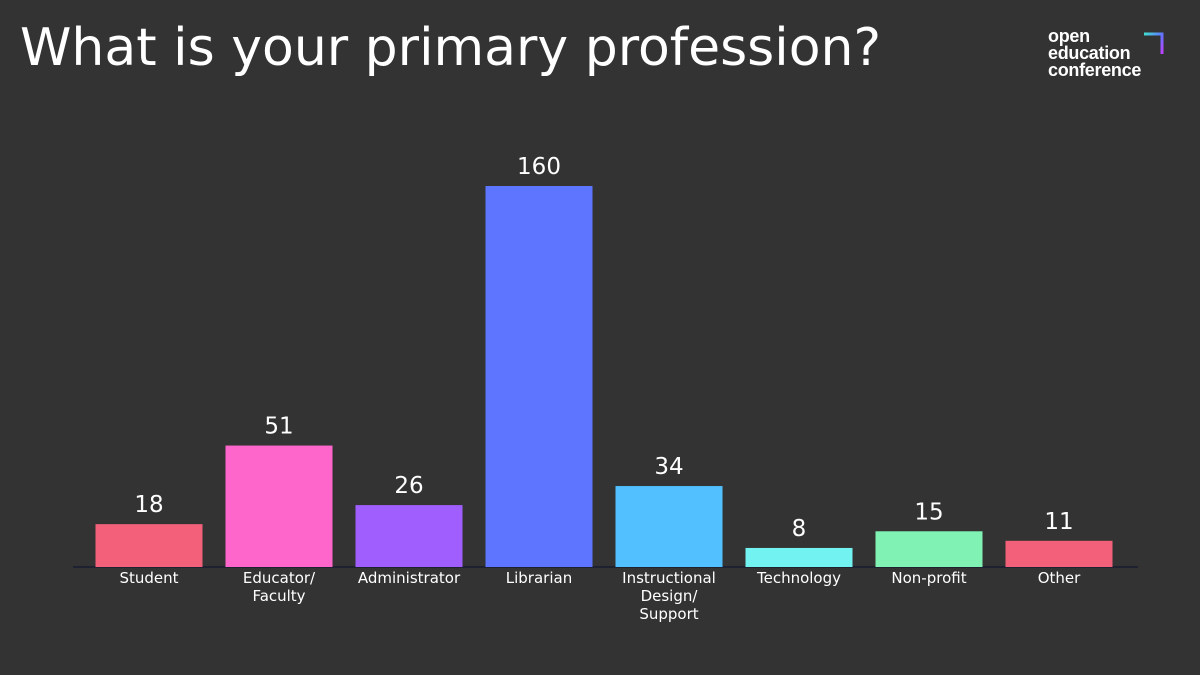 The image size is (1200, 675). I want to click on value-label: 34, so click(668, 467).